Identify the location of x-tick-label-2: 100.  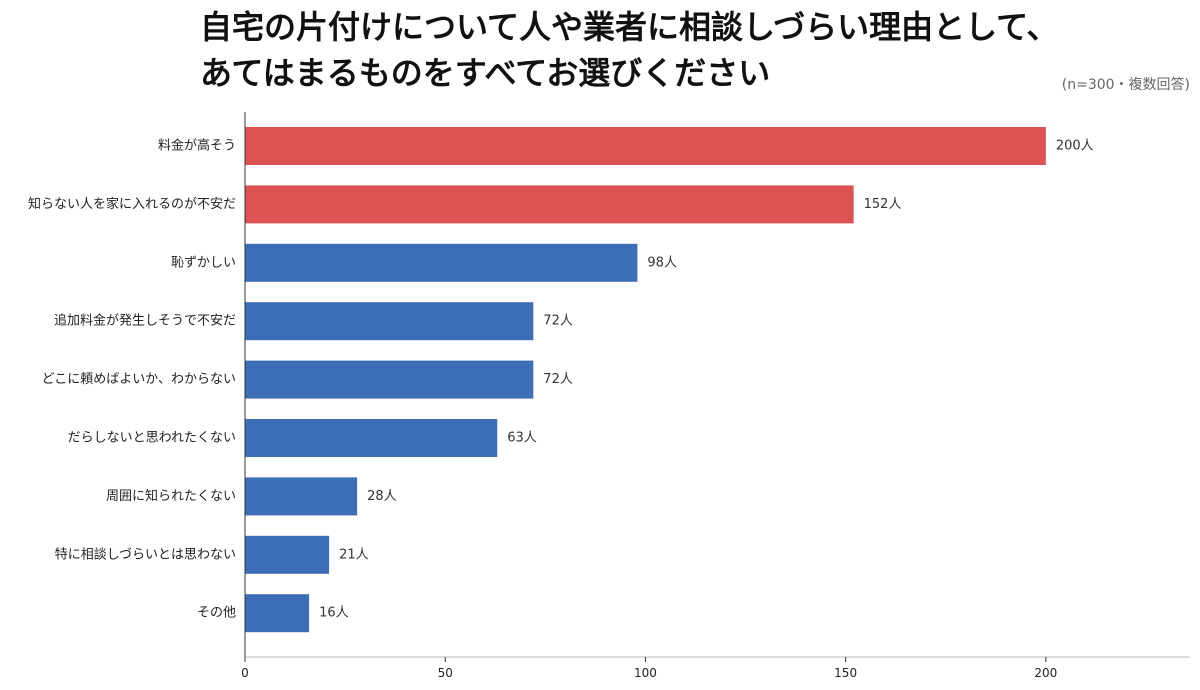
(645, 673).